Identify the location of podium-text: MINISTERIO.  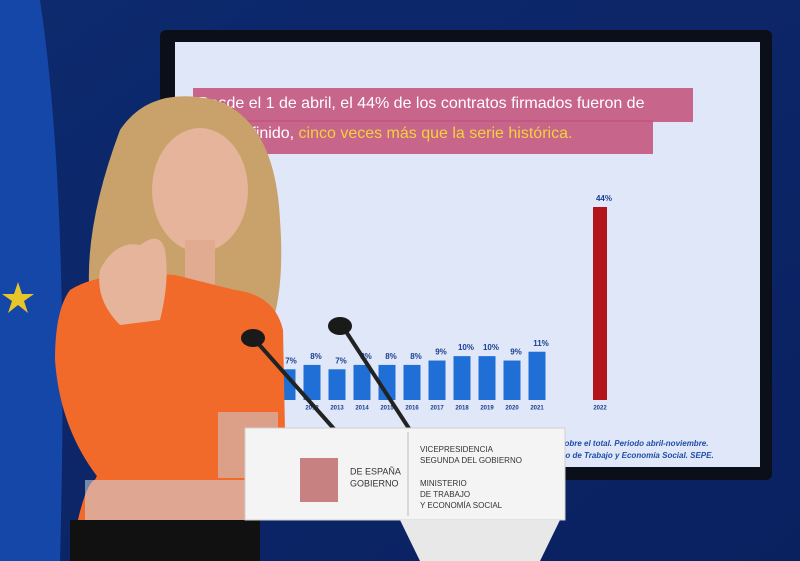
(443, 483).